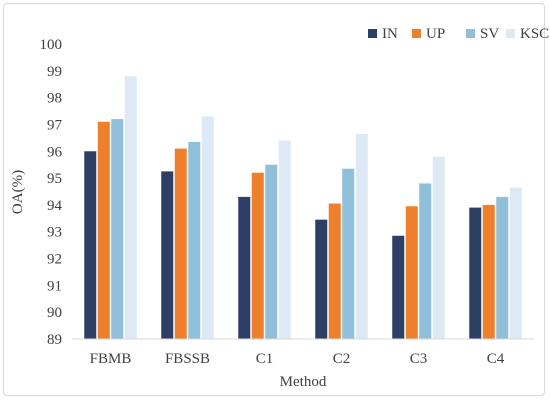  Describe the element at coordinates (55, 206) in the screenshot. I see `y-tick-label: 94` at that location.